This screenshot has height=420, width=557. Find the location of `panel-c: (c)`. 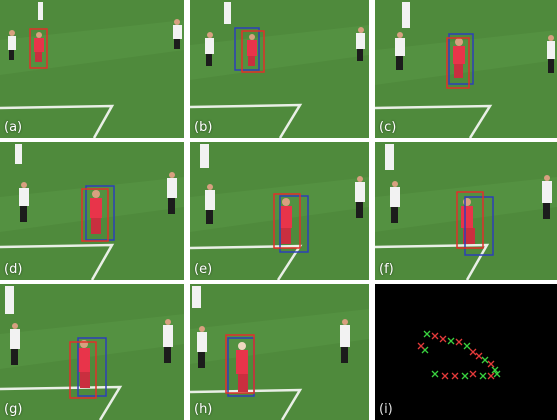

panel-c: (c) is located at coordinates (466, 69).